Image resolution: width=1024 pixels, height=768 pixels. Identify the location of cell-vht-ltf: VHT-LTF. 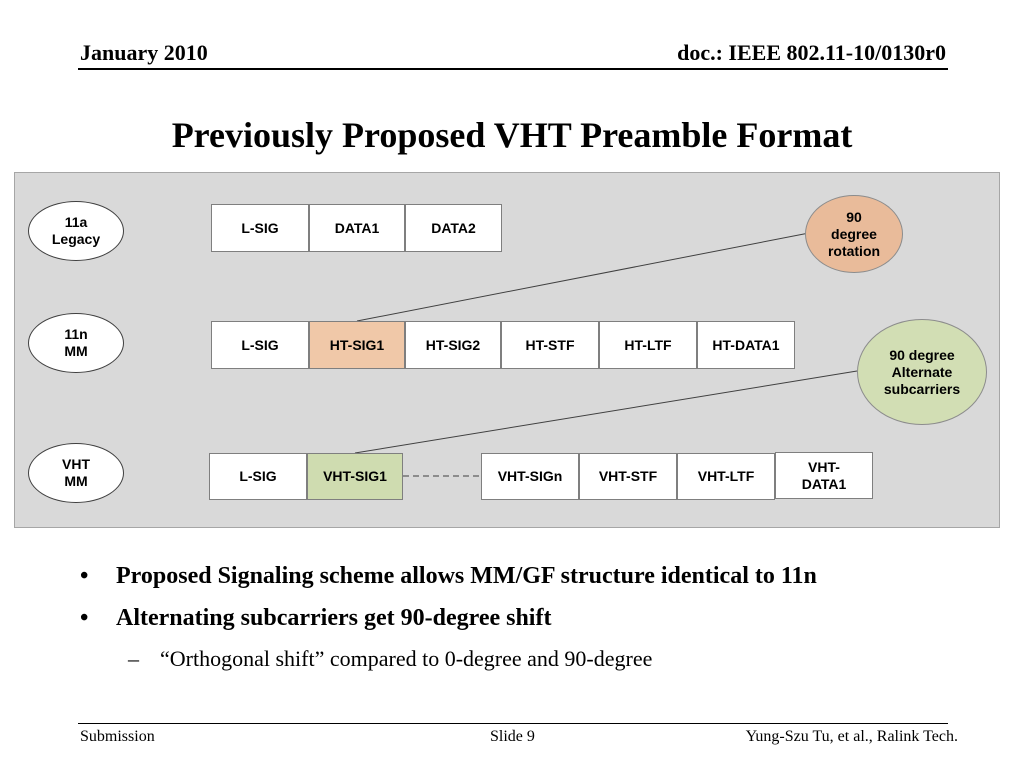
(726, 476).